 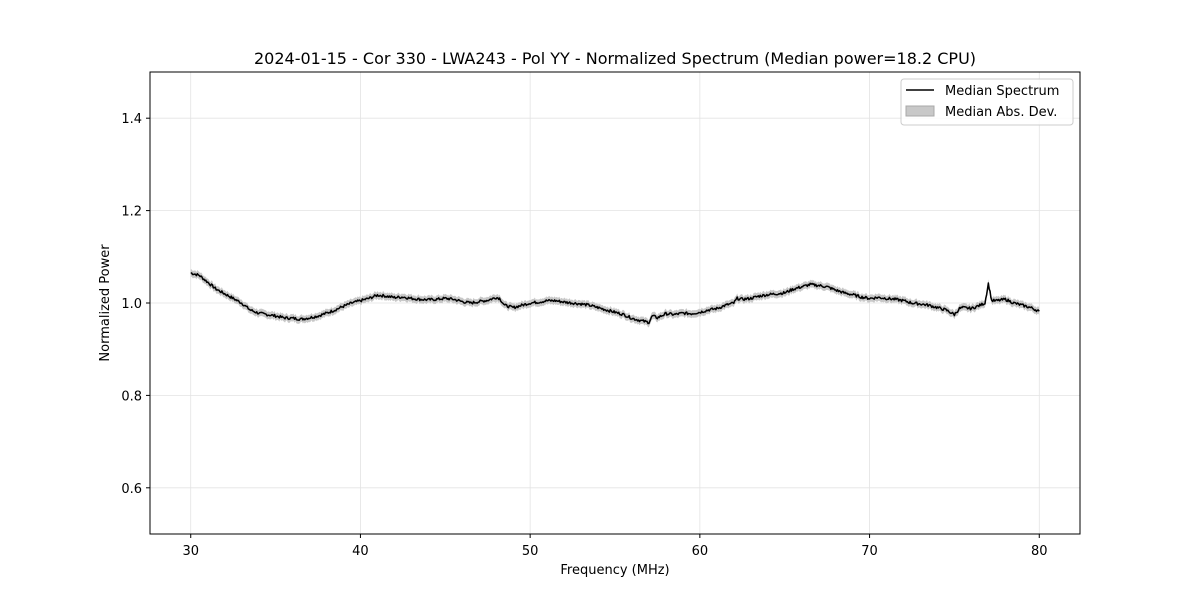 I want to click on x-tick-label: 60, so click(x=700, y=551).